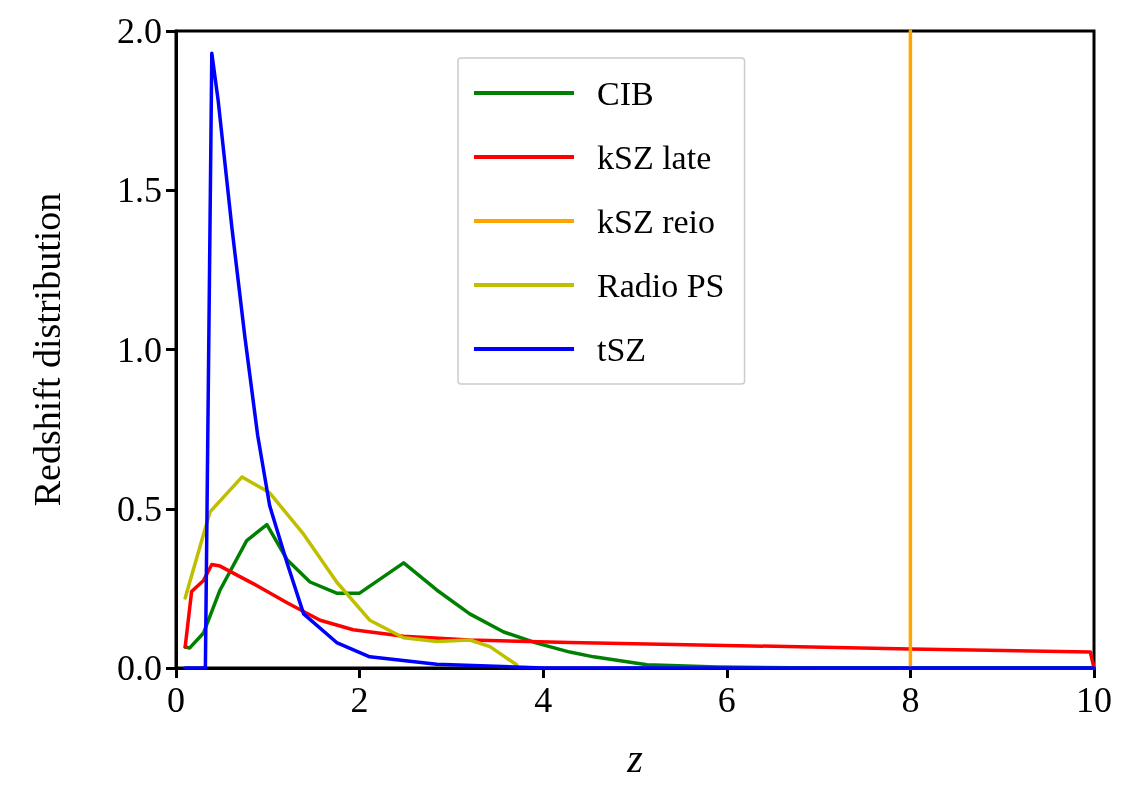 The width and height of the screenshot is (1126, 797). What do you see at coordinates (139, 508) in the screenshot?
I see `y-tick-label: 0.5` at bounding box center [139, 508].